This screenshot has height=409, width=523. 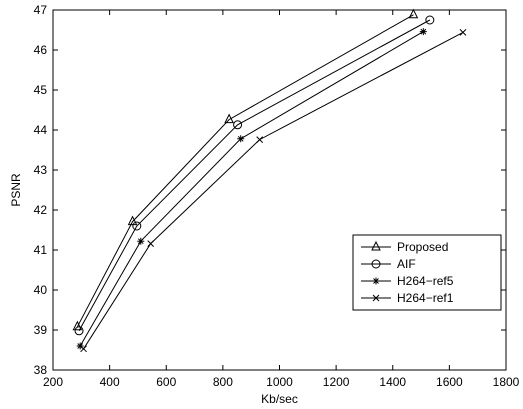 What do you see at coordinates (110, 382) in the screenshot?
I see `x-tick-label: 400` at bounding box center [110, 382].